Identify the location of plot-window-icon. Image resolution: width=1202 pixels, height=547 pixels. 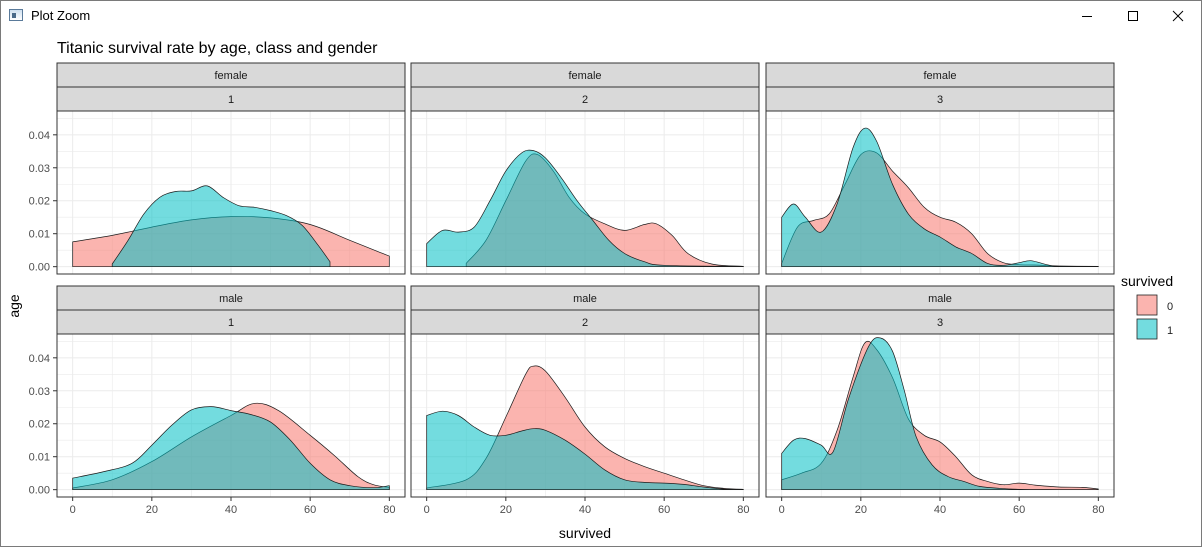
(16, 15).